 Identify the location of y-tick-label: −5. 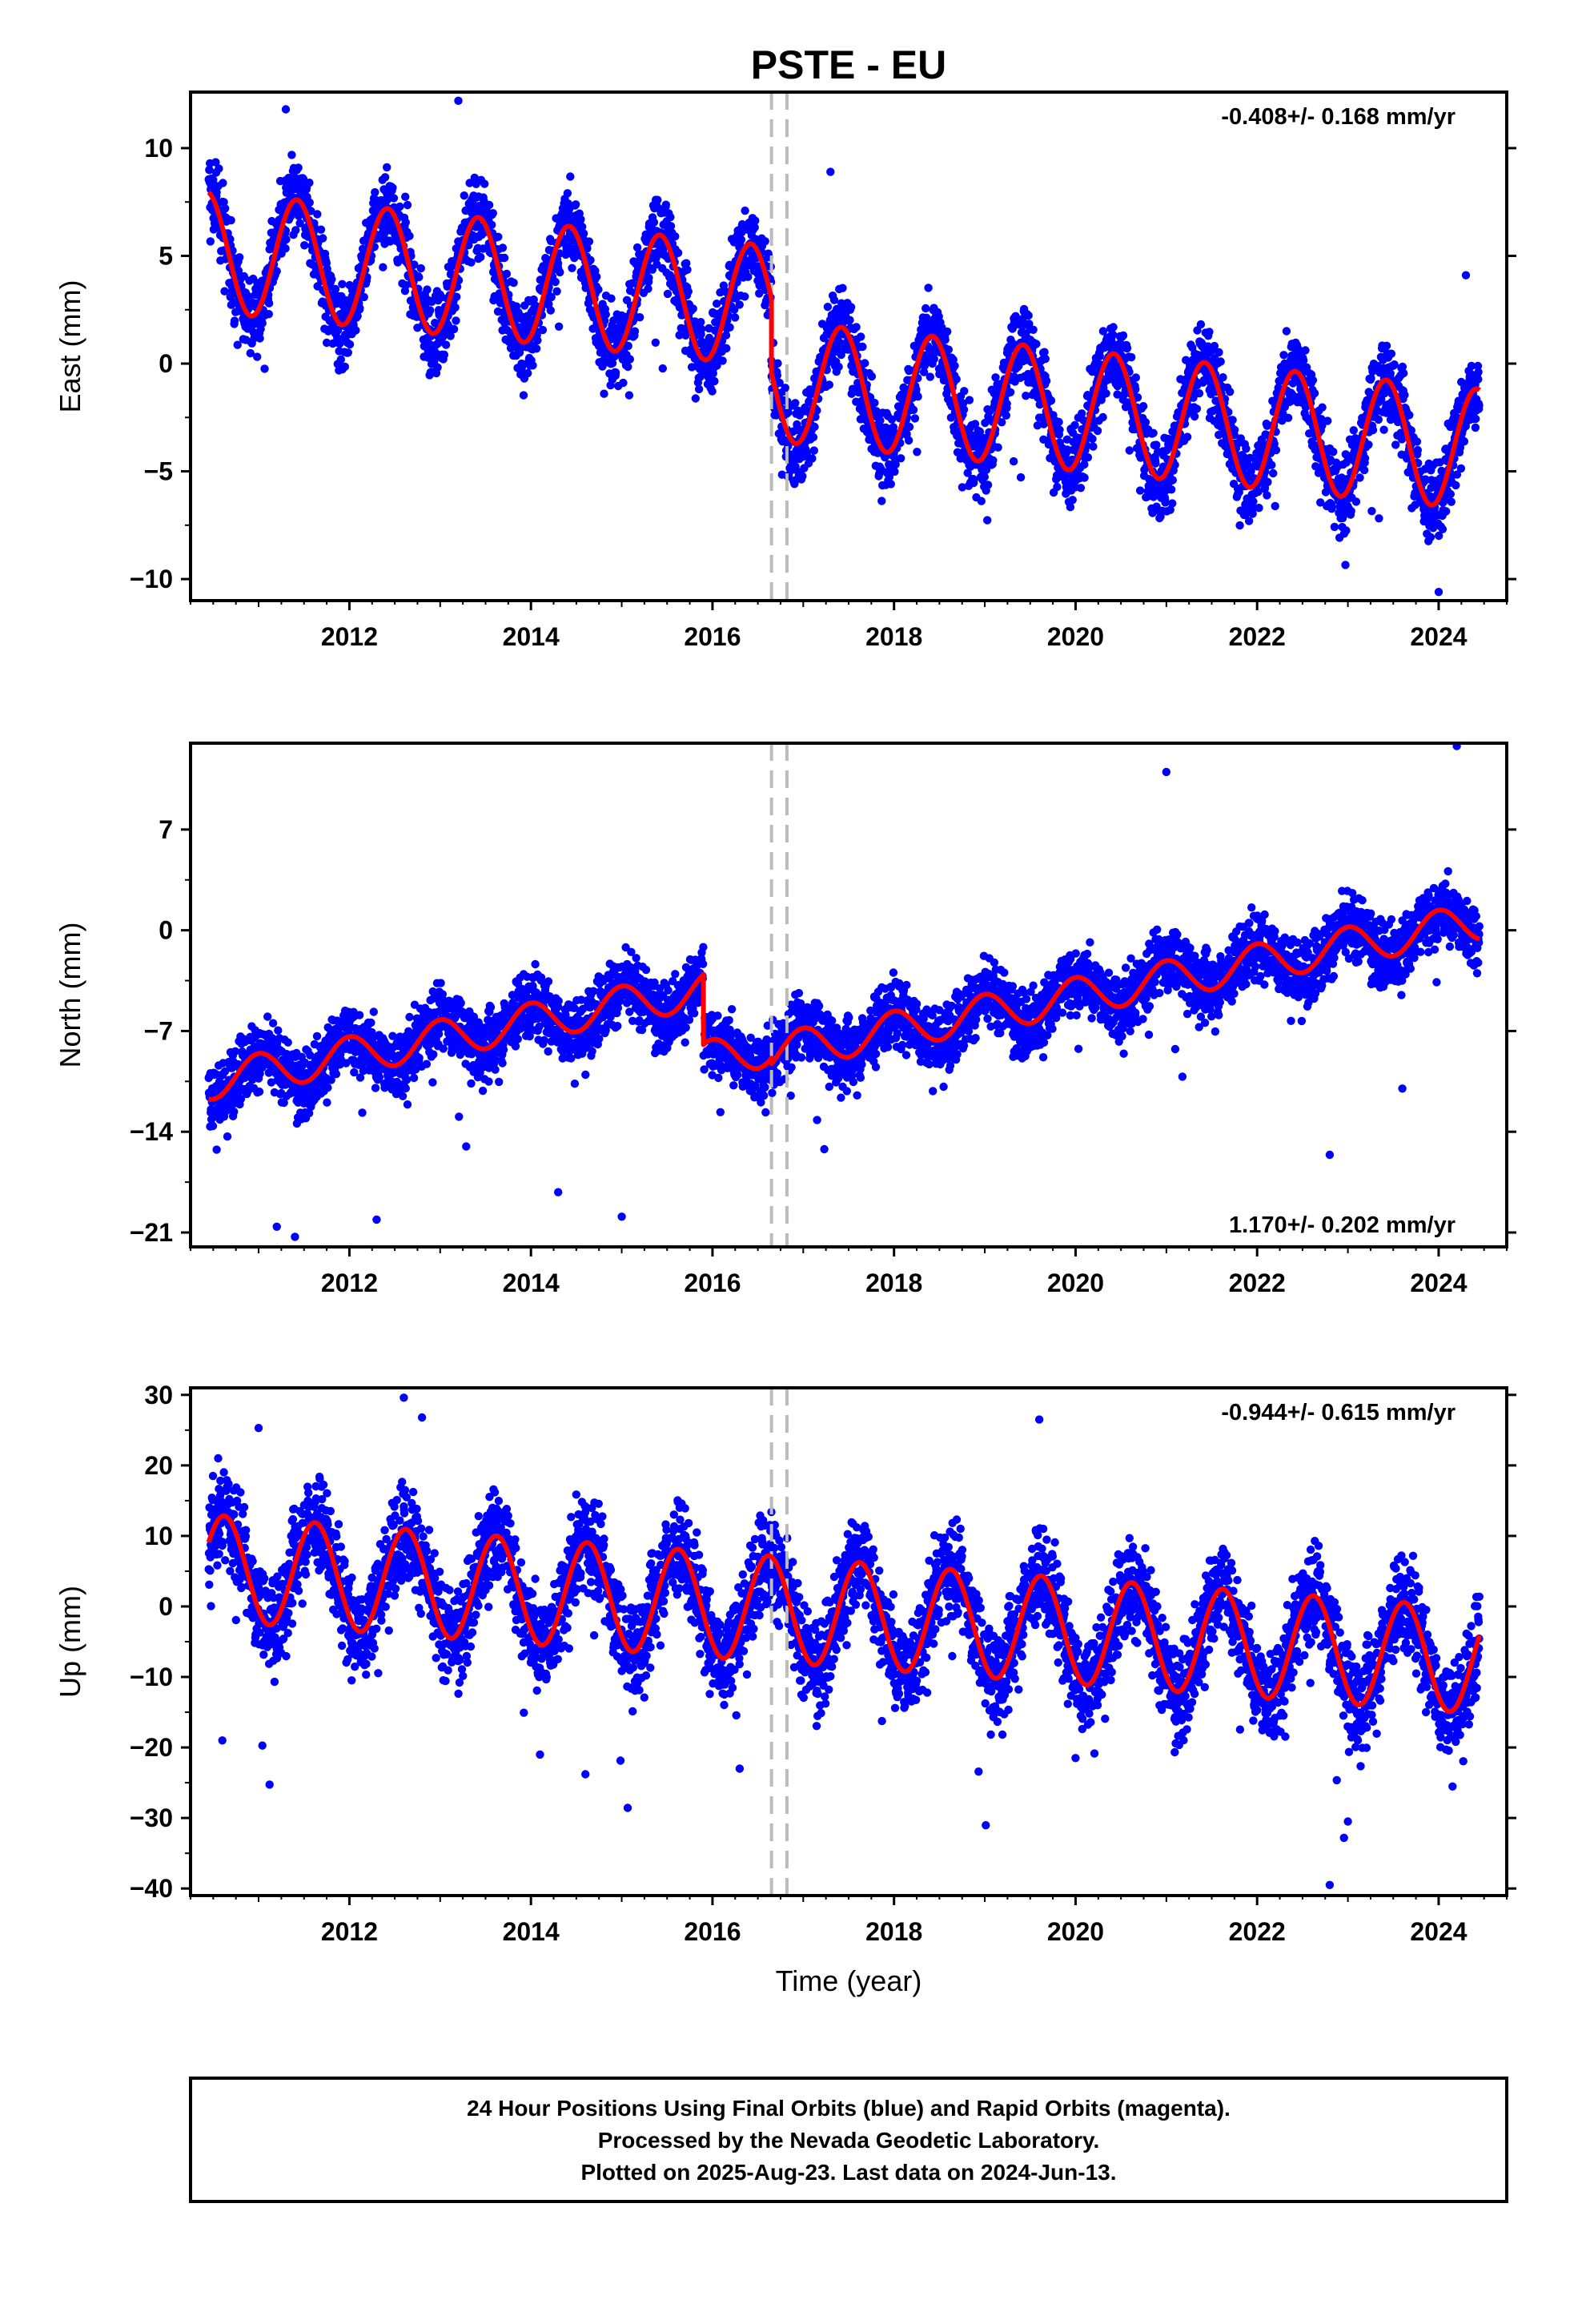
(158, 471).